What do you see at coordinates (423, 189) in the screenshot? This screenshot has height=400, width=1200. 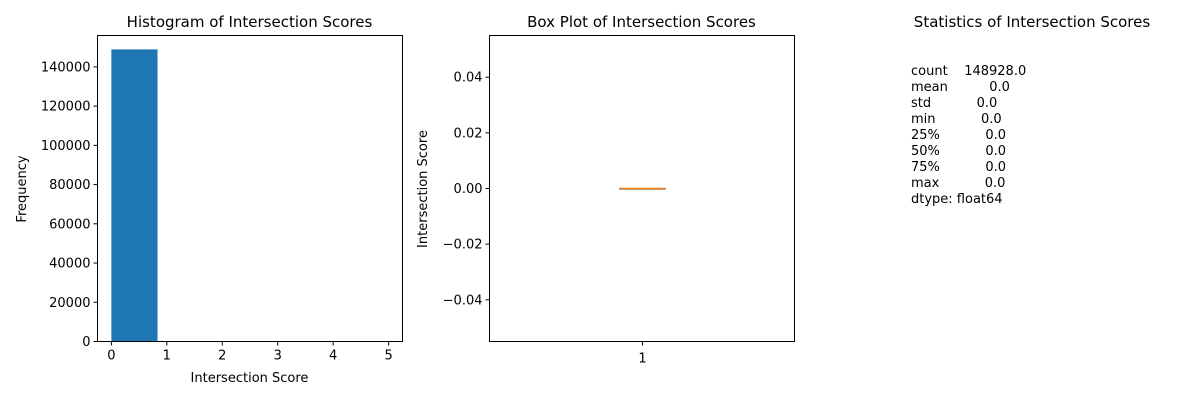 I see `boxplot-y-axis-label: Intersection Score` at bounding box center [423, 189].